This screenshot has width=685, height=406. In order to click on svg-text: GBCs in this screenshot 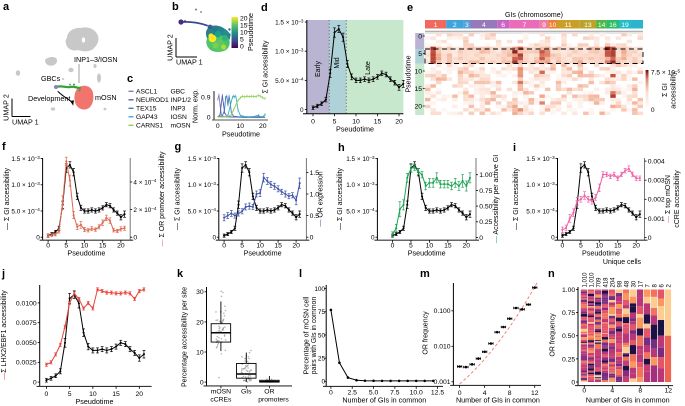, I will do `click(51, 78)`.